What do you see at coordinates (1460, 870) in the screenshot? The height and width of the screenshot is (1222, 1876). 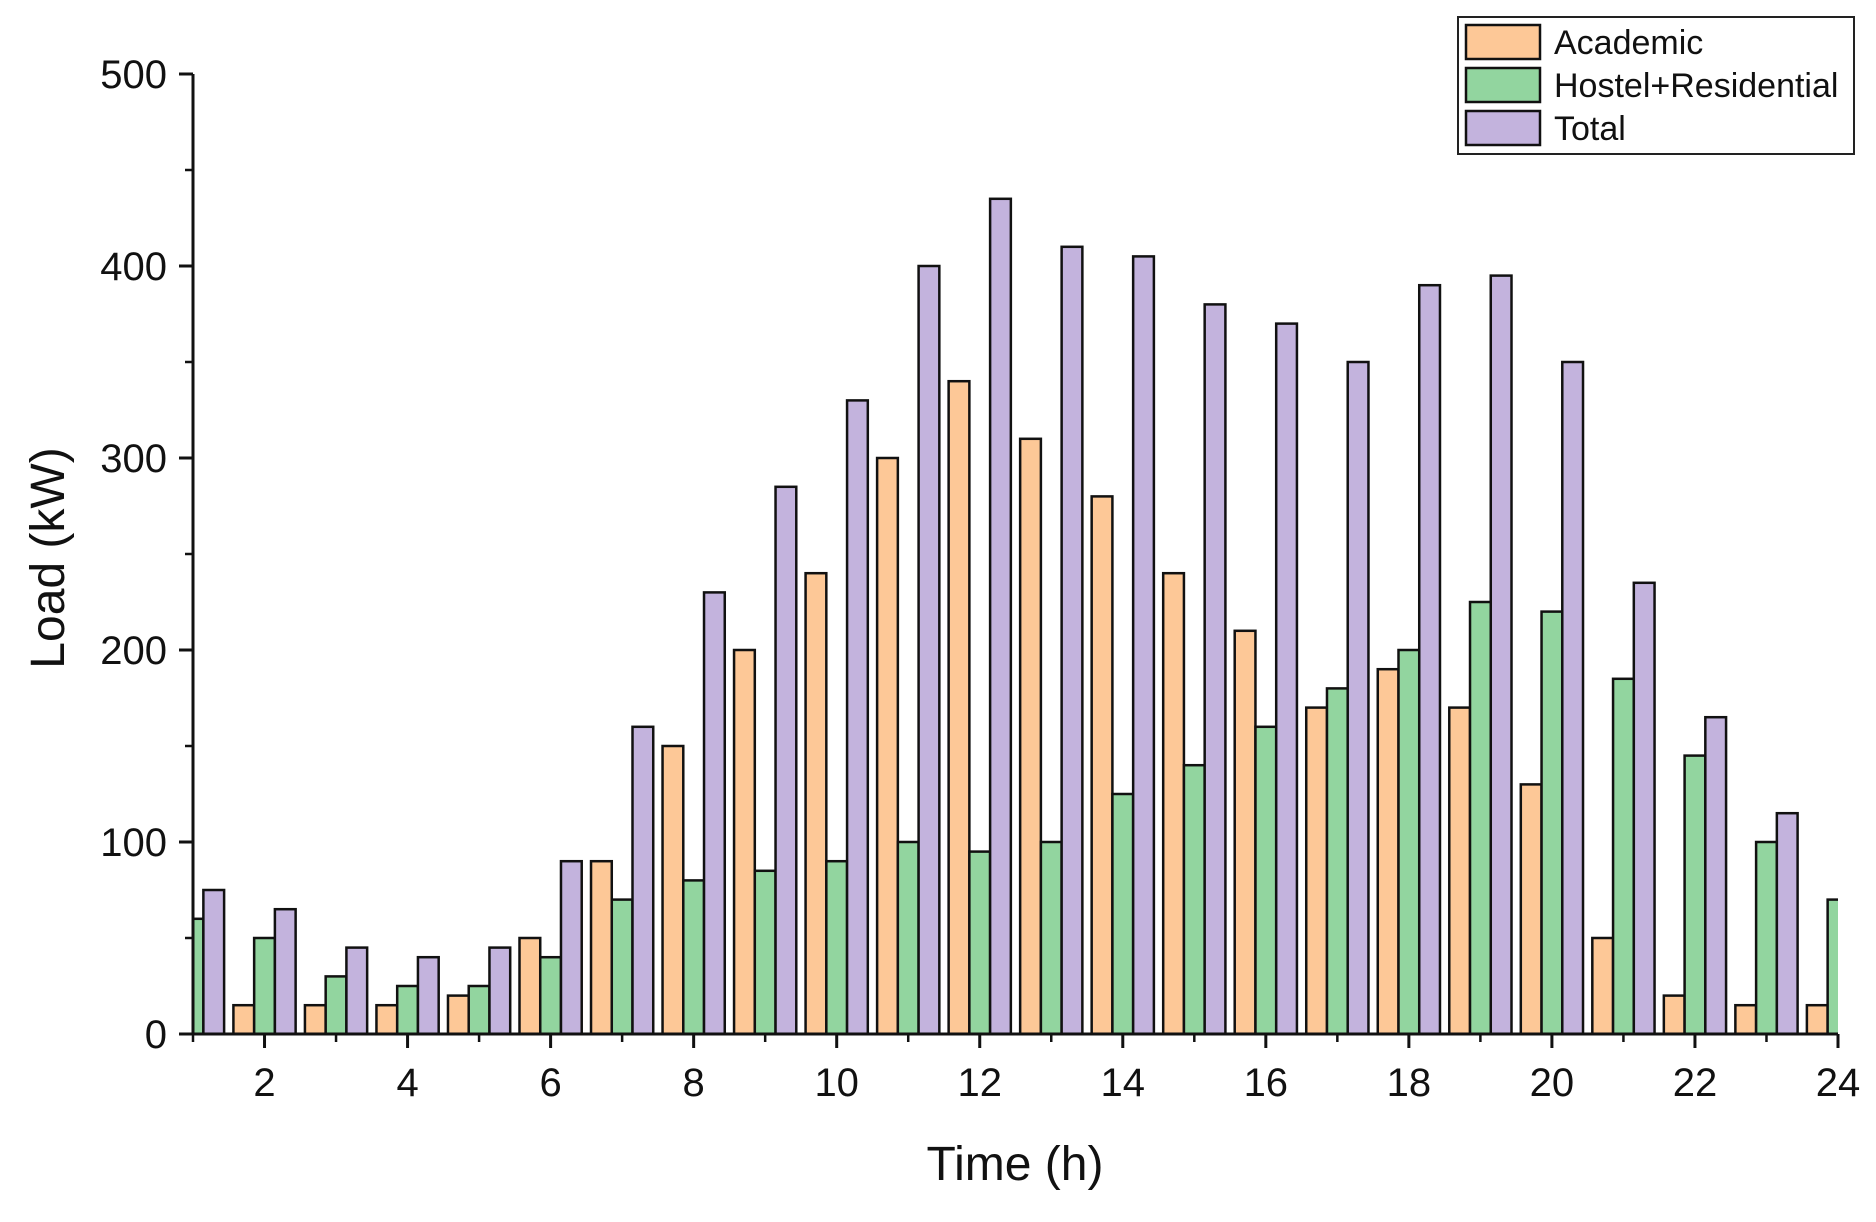 I see `bar-academic-h19` at bounding box center [1460, 870].